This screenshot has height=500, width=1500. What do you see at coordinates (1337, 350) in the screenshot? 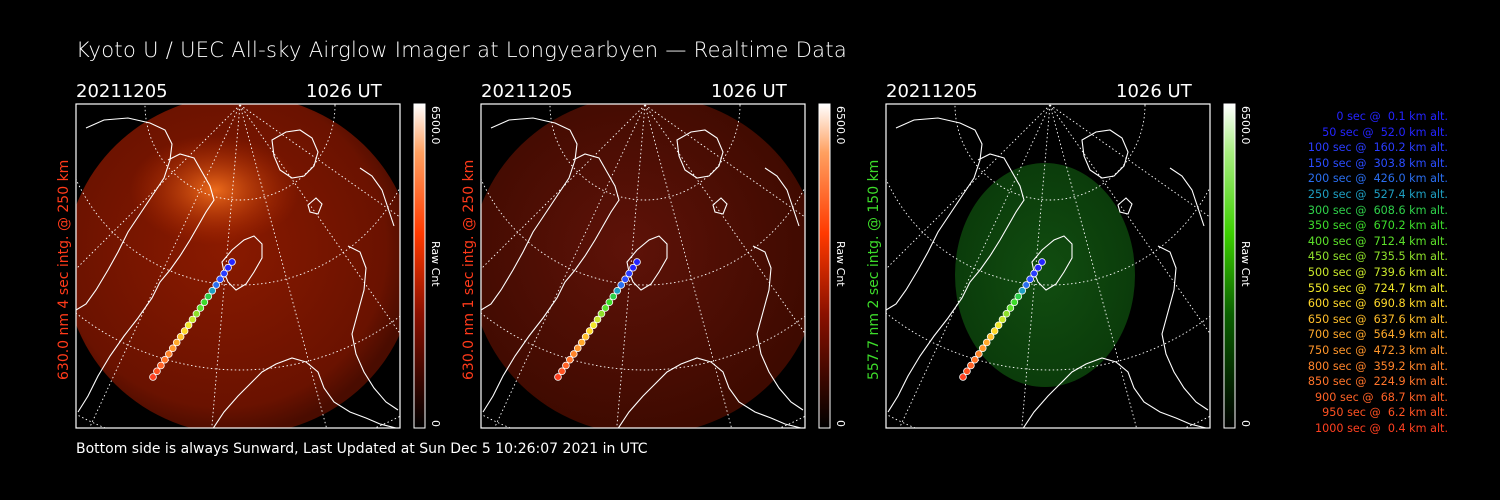
I see `trajectory-legend-time: 750 sec @` at bounding box center [1337, 350].